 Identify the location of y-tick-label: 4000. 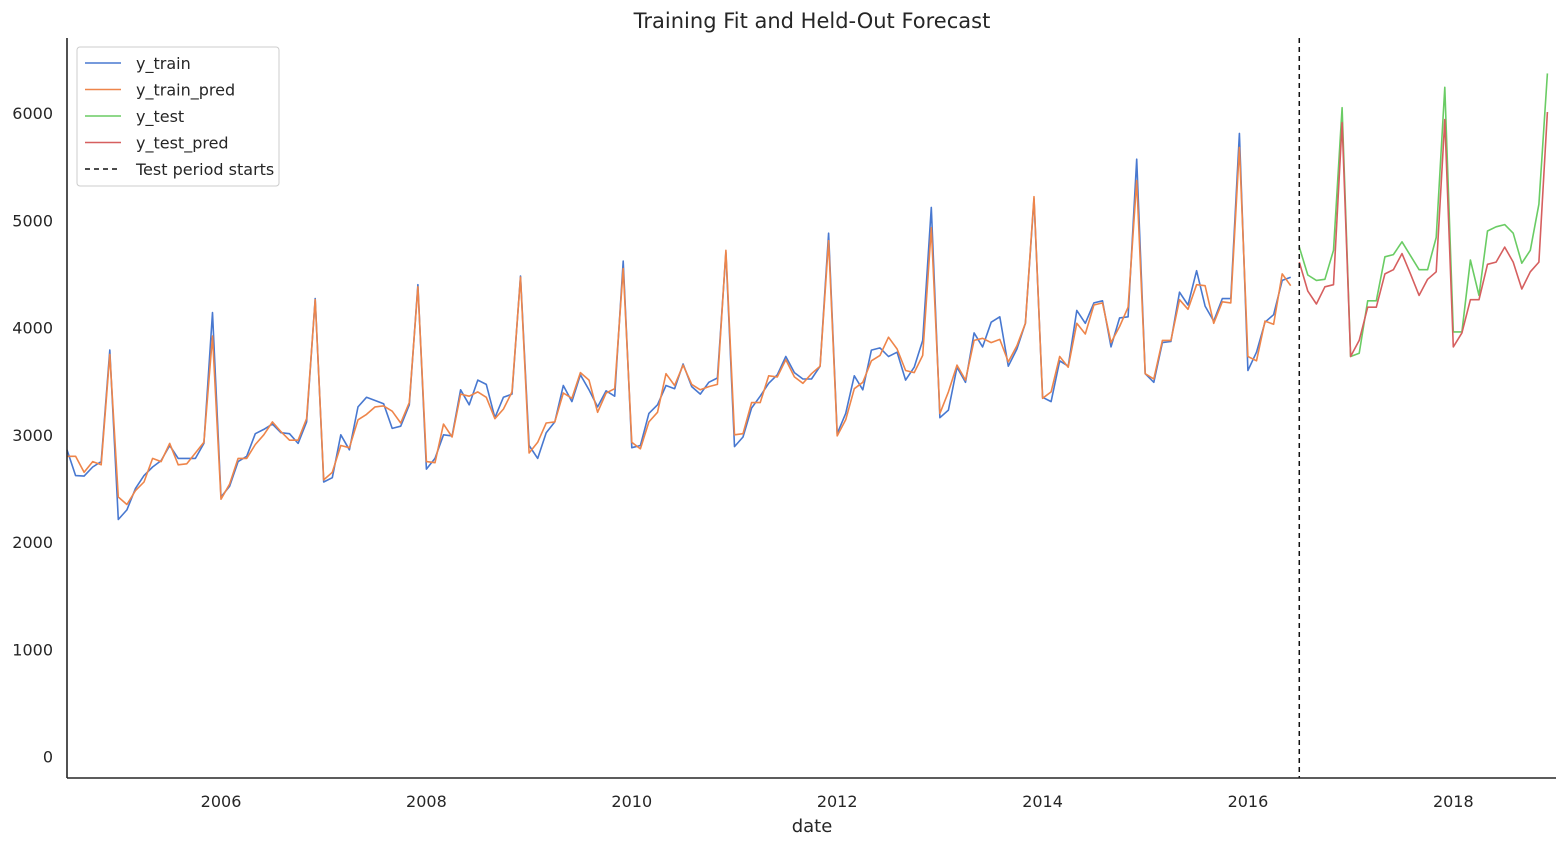
(32, 328).